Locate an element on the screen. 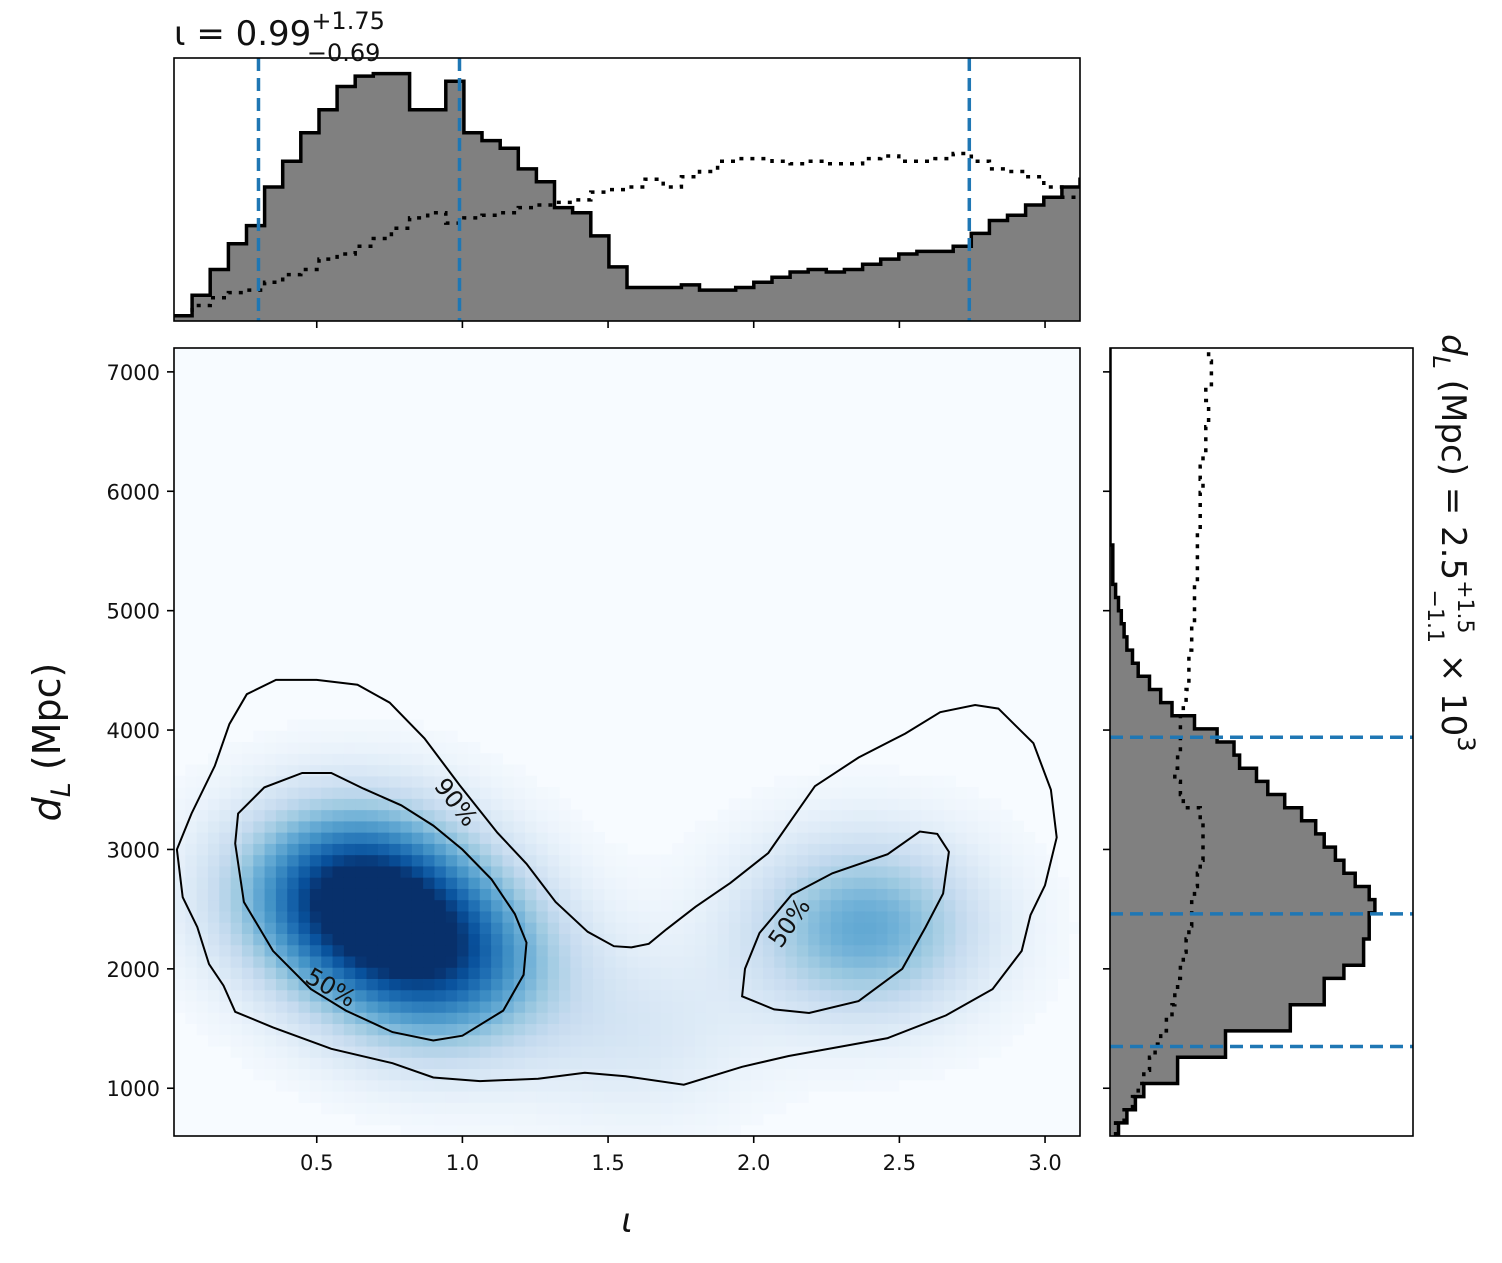 The height and width of the screenshot is (1263, 1502). iota-quantile-lines is located at coordinates (614, 189).